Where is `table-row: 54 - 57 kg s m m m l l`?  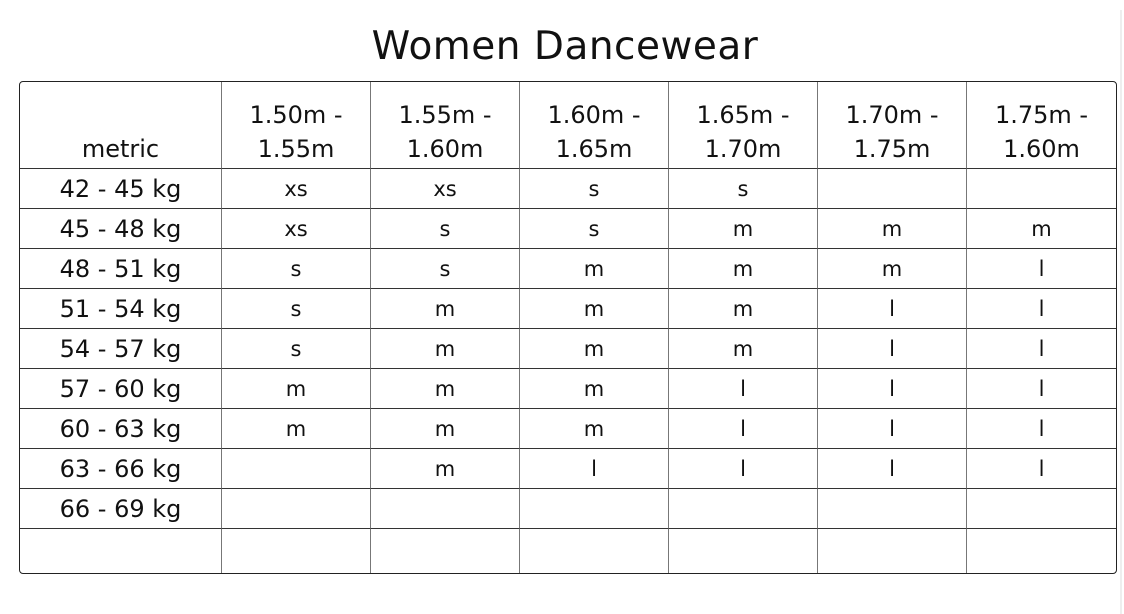
table-row: 54 - 57 kg s m m m l l is located at coordinates (568, 349).